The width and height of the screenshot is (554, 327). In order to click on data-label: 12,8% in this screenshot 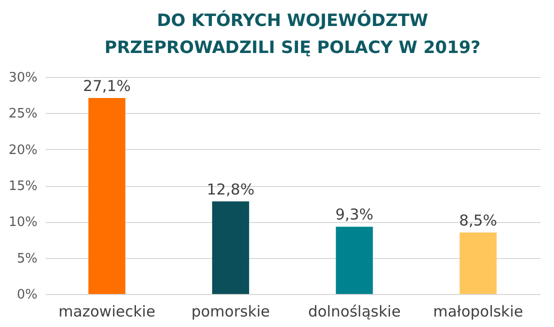, I will do `click(230, 189)`.